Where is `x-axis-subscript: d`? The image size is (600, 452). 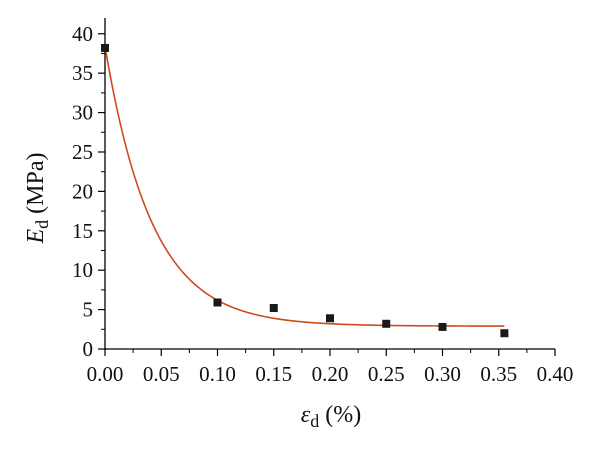
x-axis-subscript: d is located at coordinates (314, 421).